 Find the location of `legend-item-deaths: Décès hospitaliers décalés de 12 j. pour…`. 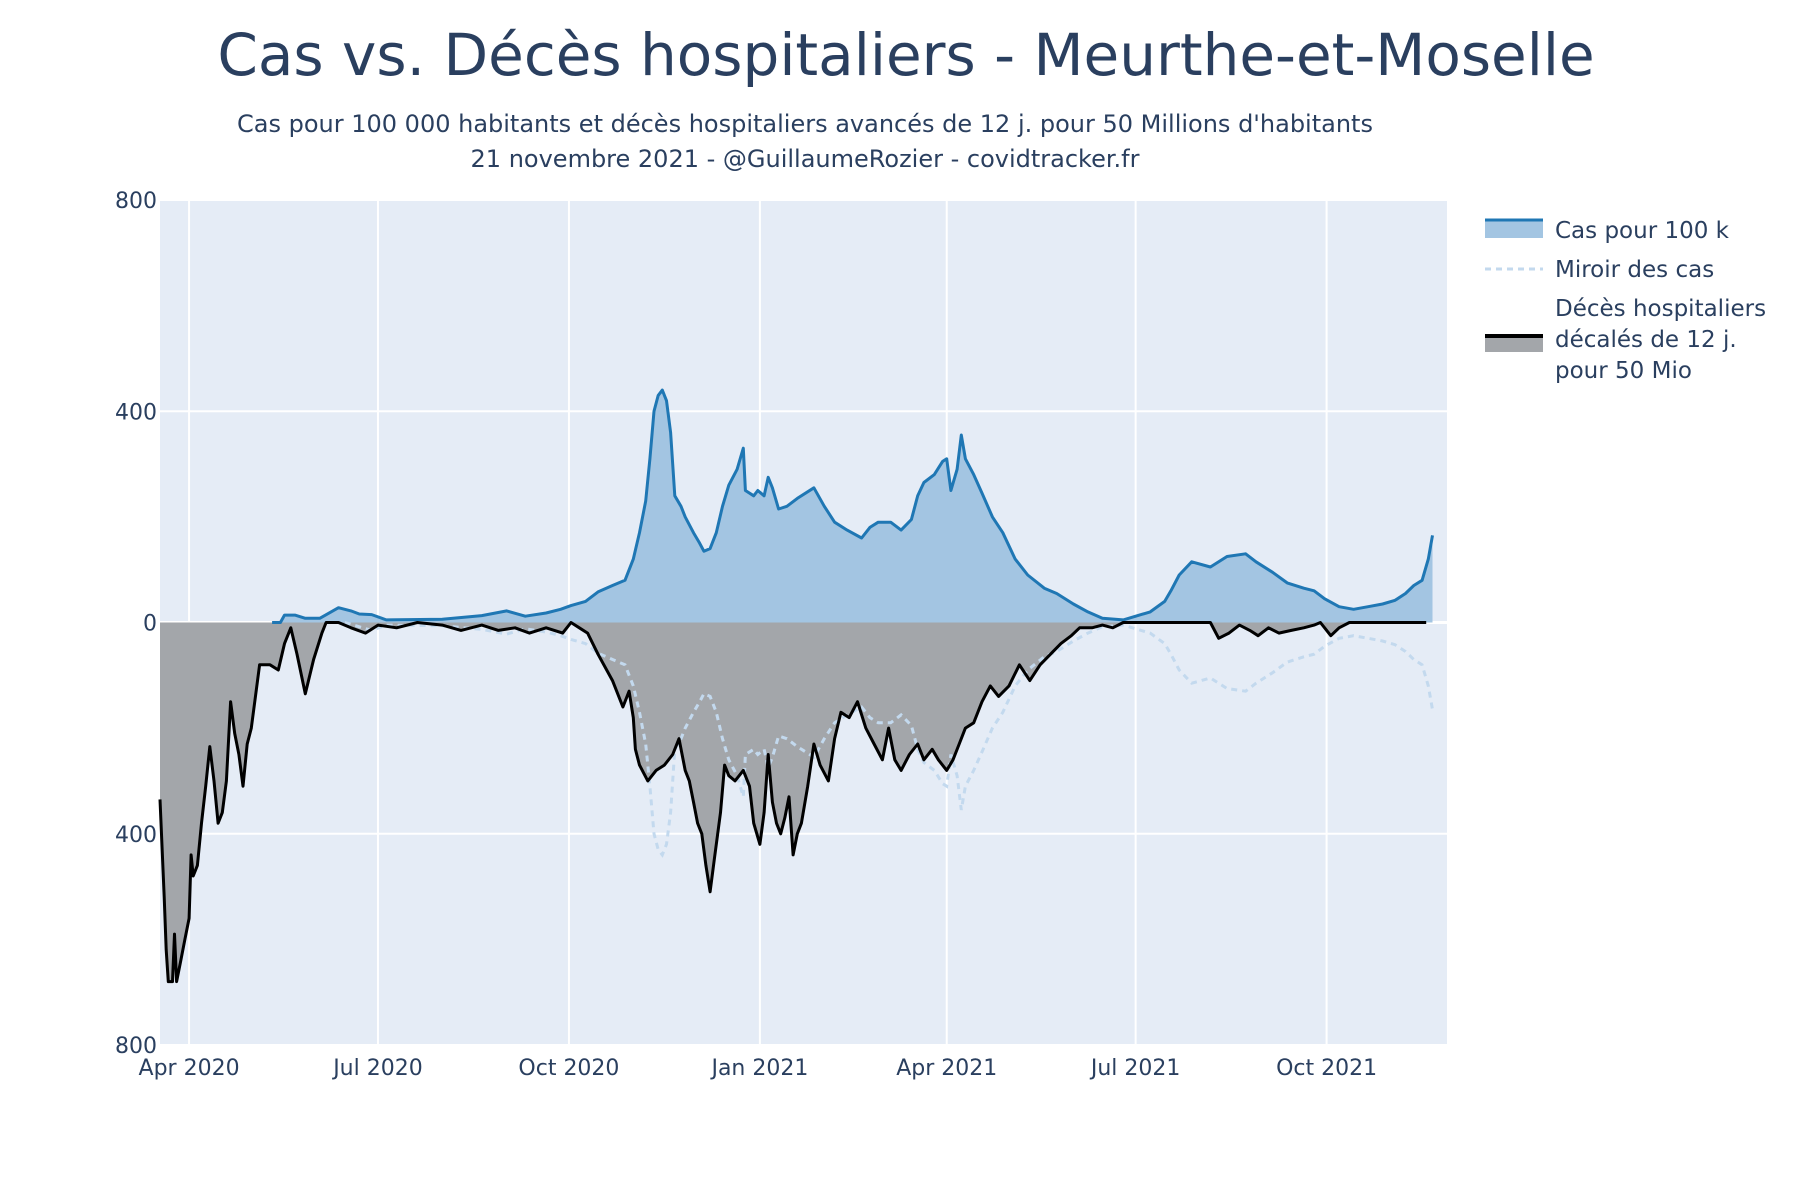

legend-item-deaths: Décès hospitaliers décalés de 12 j. pour… is located at coordinates (1625, 340).